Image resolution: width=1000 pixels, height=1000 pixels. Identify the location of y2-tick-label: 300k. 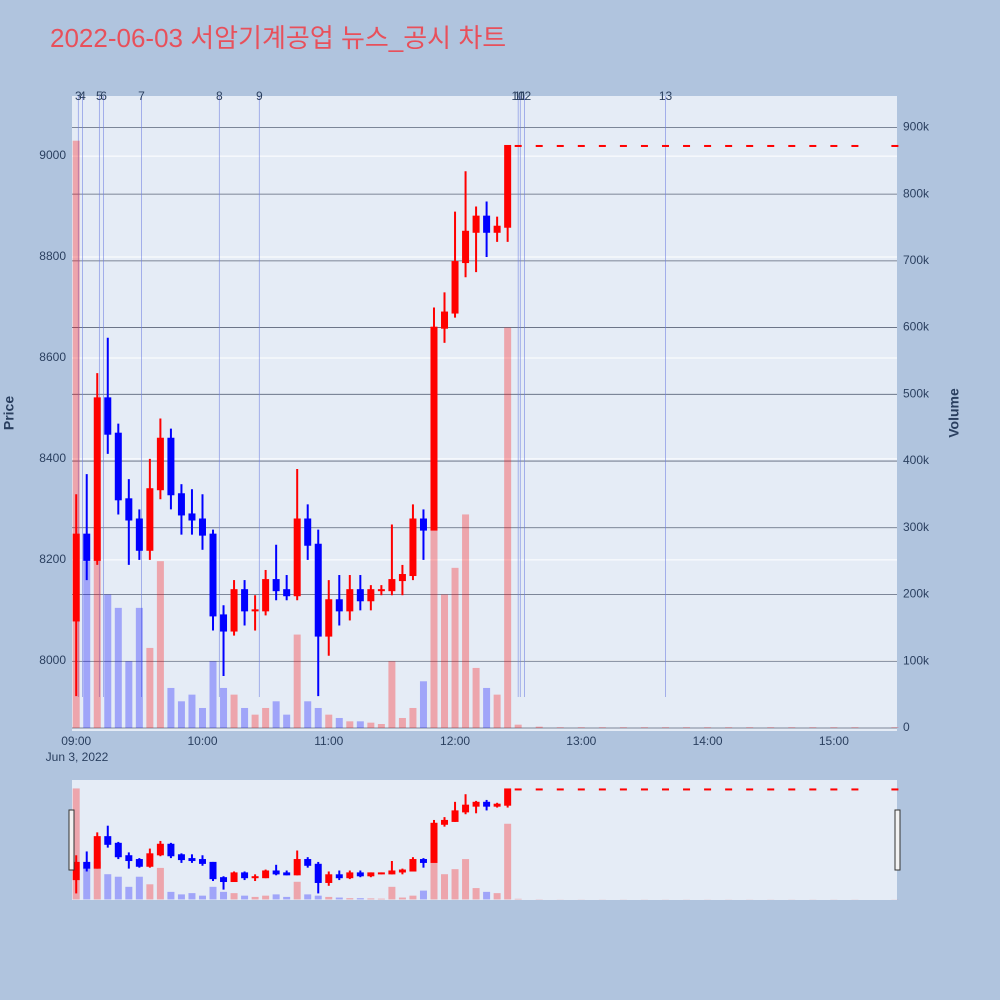
(916, 527).